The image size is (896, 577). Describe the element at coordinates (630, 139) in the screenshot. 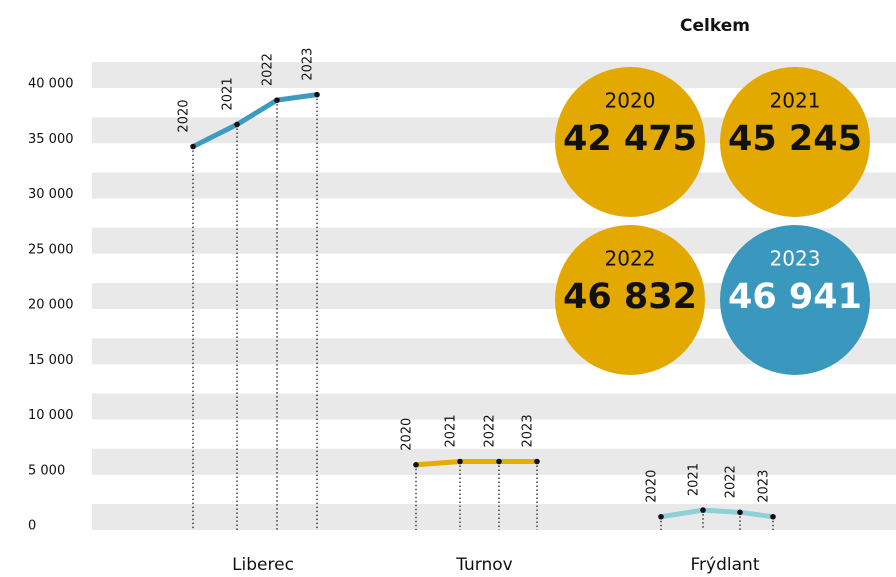

I see `total-value: 42 475` at that location.